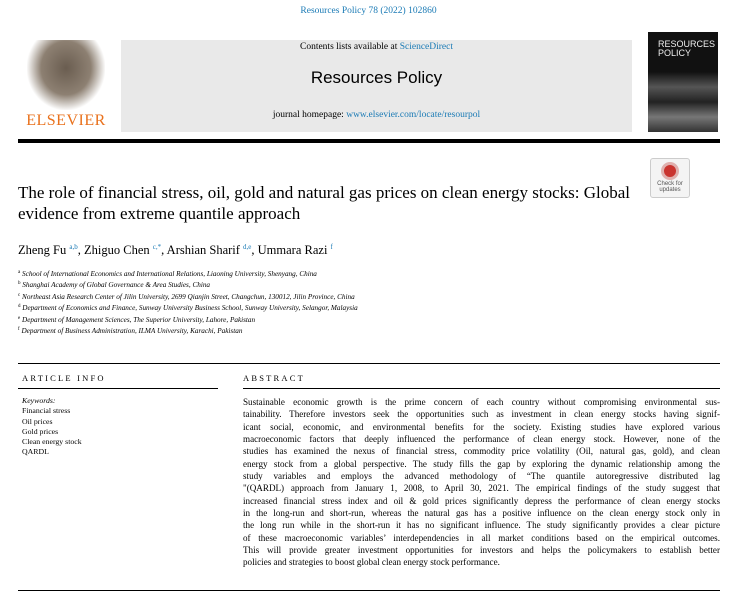 The image size is (737, 594). Describe the element at coordinates (52, 442) in the screenshot. I see `keyword: Clean energy stock` at that location.